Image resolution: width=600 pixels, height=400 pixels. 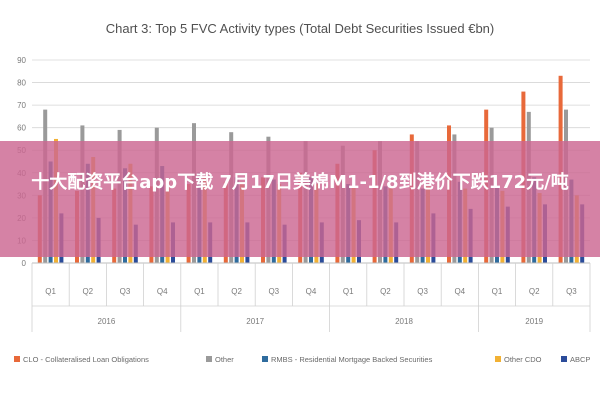 What do you see at coordinates (24, 263) in the screenshot?
I see `y-tick-label: 0` at bounding box center [24, 263].